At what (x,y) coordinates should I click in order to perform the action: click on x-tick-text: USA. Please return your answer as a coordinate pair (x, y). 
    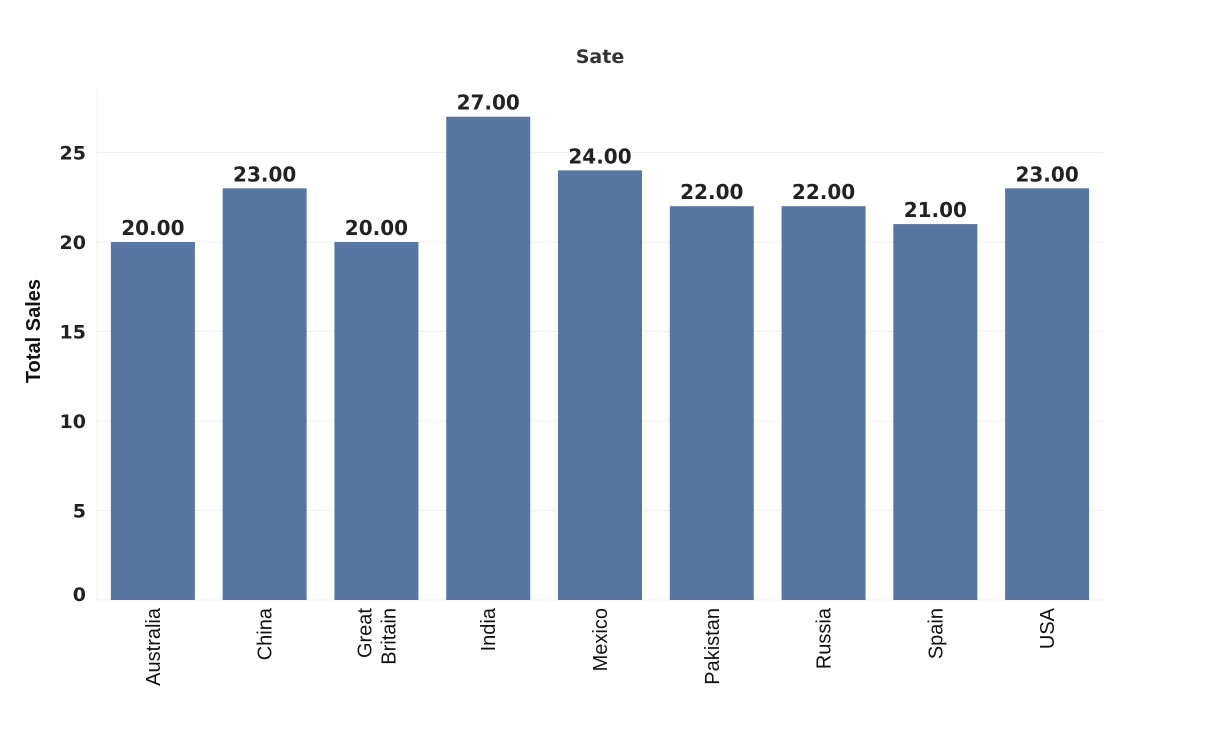
    Looking at the image, I should click on (1048, 628).